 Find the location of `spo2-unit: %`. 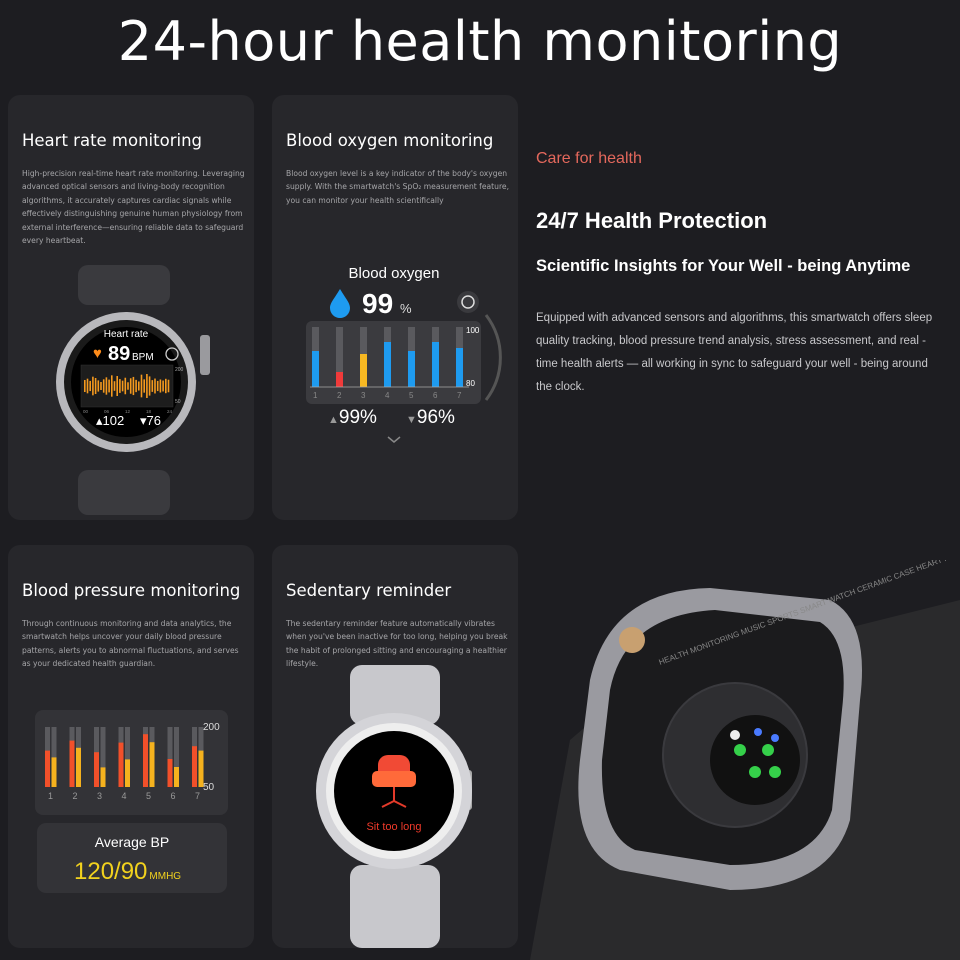

spo2-unit: % is located at coordinates (406, 308).